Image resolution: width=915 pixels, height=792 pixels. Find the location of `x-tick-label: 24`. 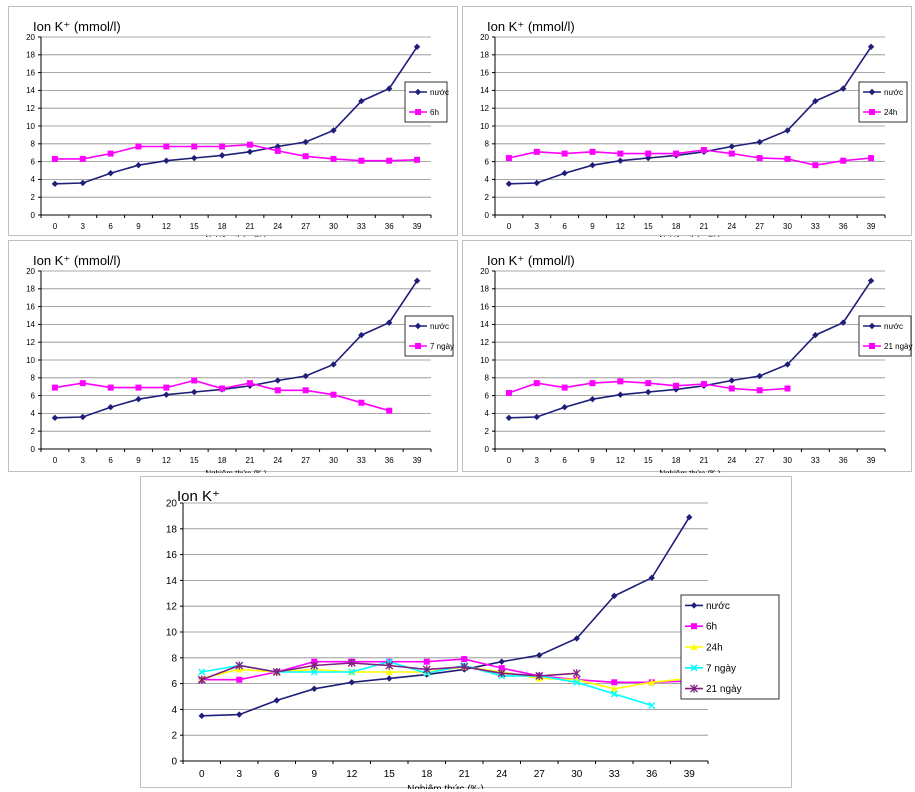

x-tick-label: 24 is located at coordinates (277, 460).